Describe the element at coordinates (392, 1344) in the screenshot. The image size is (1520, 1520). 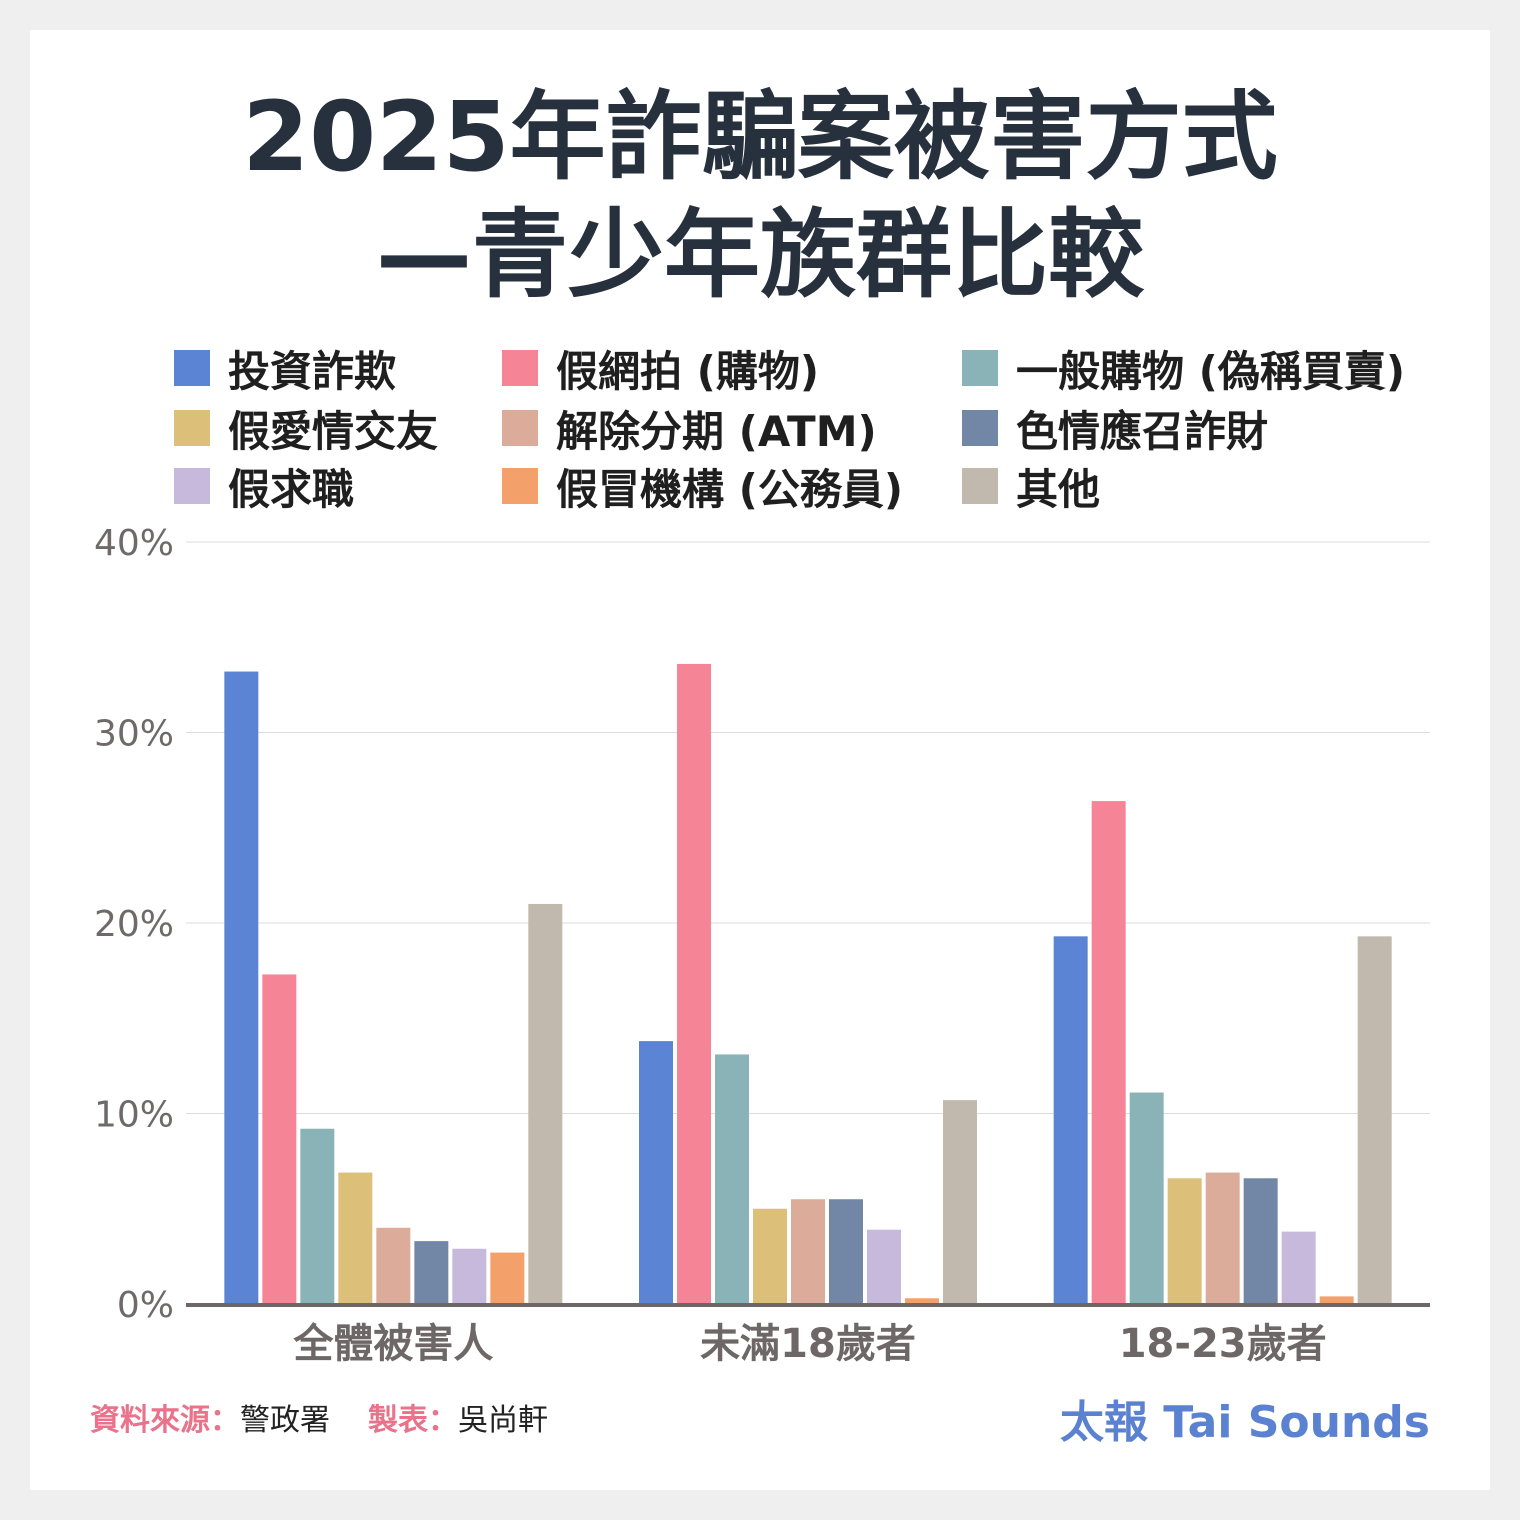
I see `x-tick-label: 全體被害人` at that location.